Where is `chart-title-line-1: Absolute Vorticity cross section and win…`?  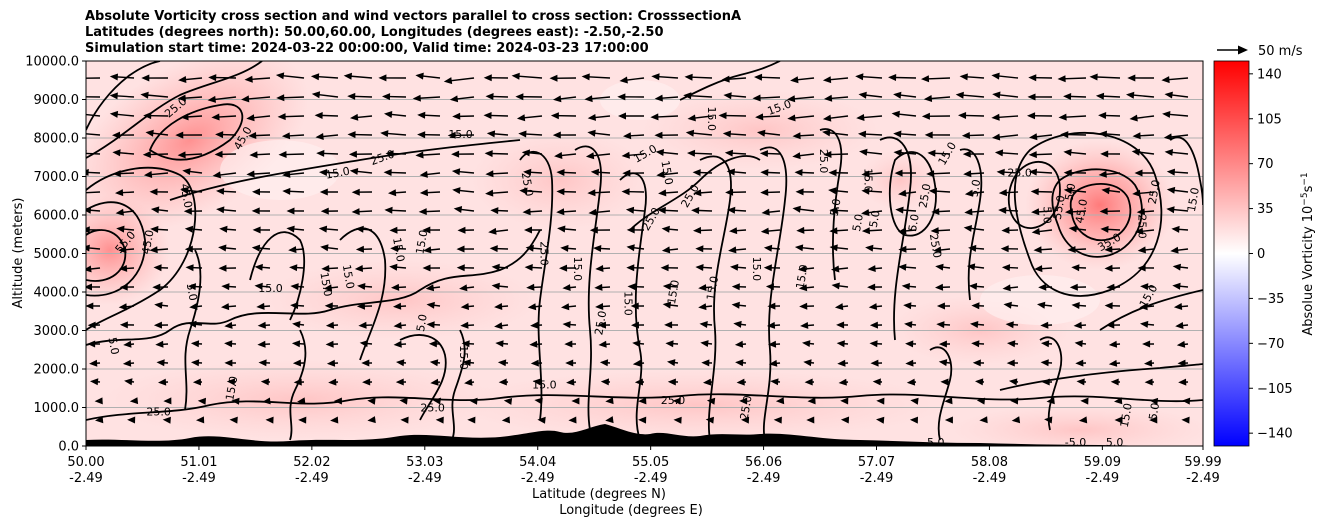
chart-title-line-1: Absolute Vorticity cross section and win… is located at coordinates (413, 16).